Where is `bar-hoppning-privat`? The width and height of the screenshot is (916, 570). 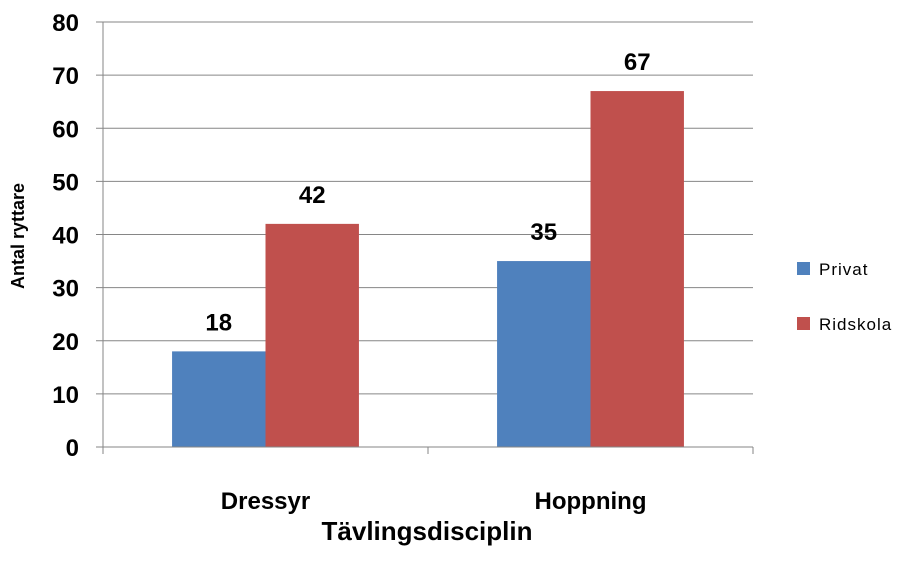 bar-hoppning-privat is located at coordinates (544, 354).